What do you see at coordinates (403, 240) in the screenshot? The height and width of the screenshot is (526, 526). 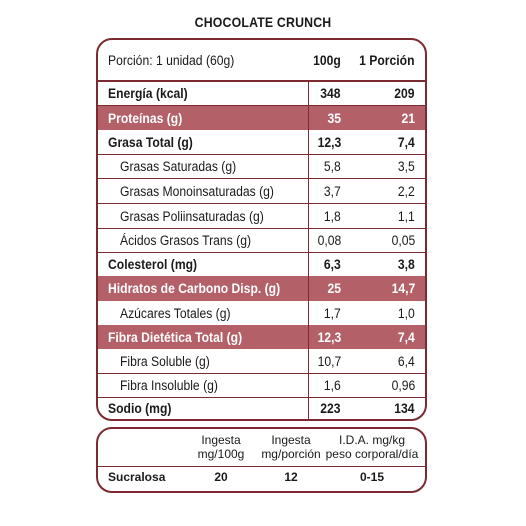 I see `row-value-portion: 0,05` at bounding box center [403, 240].